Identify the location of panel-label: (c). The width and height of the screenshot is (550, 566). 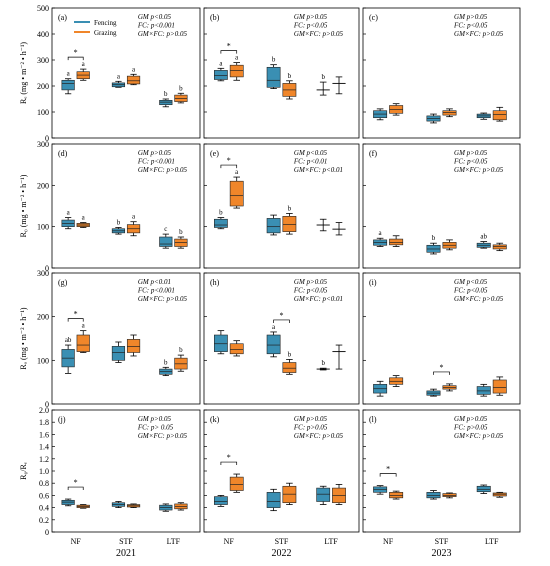
(373, 17).